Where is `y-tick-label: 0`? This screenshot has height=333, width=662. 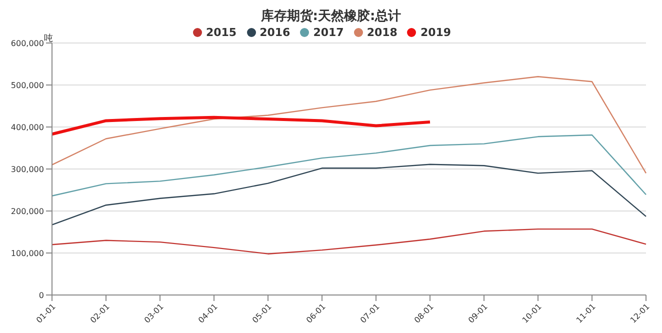
y-tick-label: 0 is located at coordinates (41, 295).